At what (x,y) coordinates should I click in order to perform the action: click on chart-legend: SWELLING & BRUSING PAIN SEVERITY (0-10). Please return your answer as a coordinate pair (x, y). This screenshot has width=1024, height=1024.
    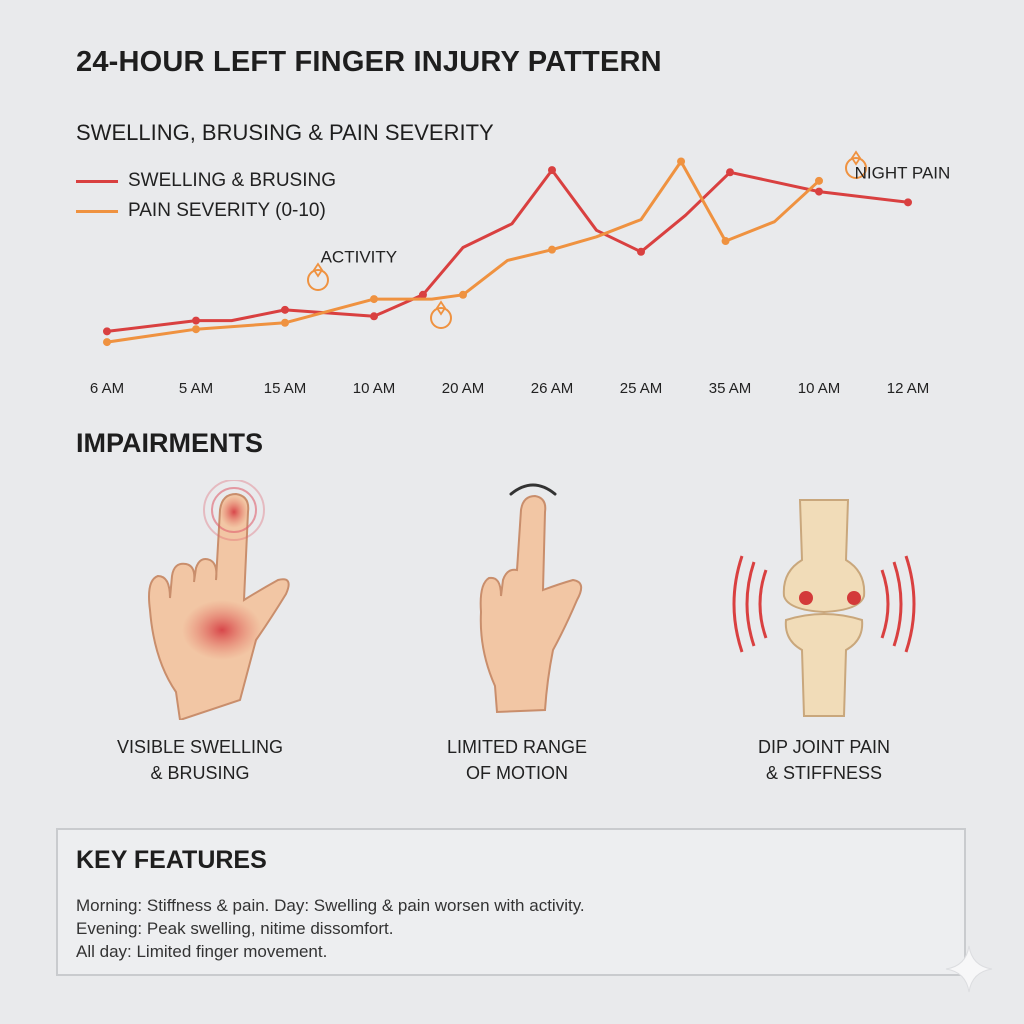
    Looking at the image, I should click on (206, 196).